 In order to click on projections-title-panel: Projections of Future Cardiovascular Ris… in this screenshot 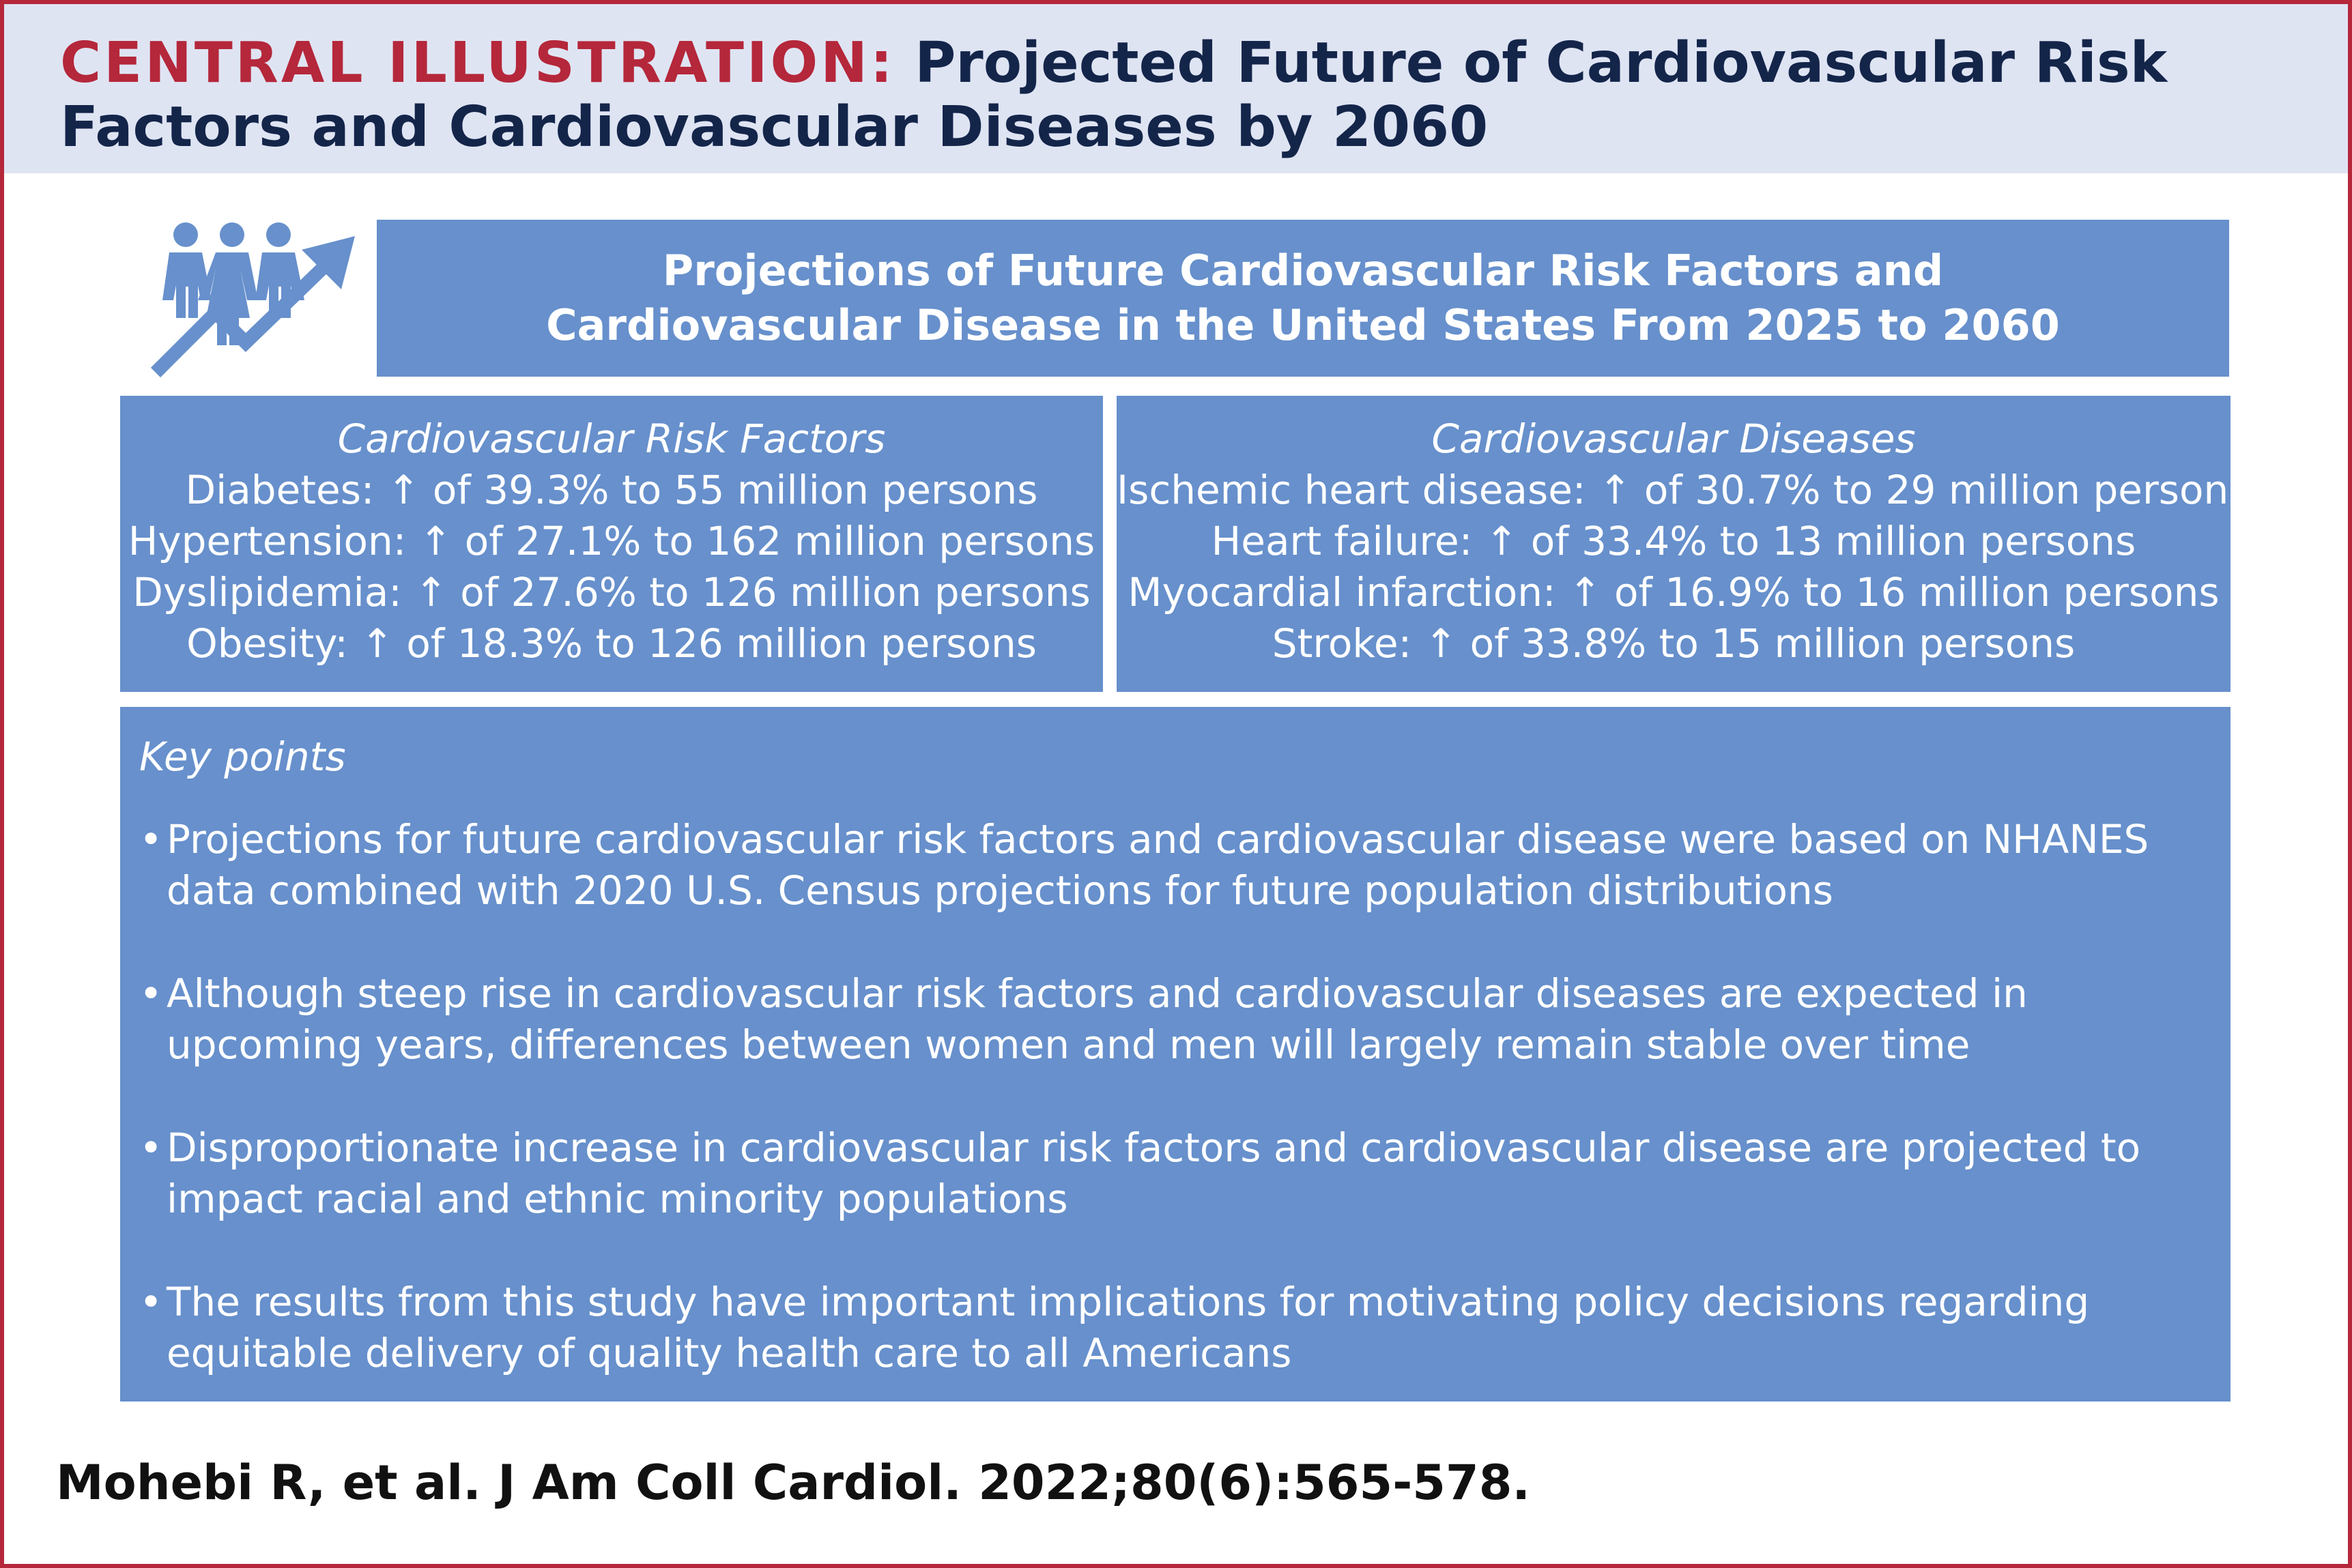, I will do `click(1303, 298)`.